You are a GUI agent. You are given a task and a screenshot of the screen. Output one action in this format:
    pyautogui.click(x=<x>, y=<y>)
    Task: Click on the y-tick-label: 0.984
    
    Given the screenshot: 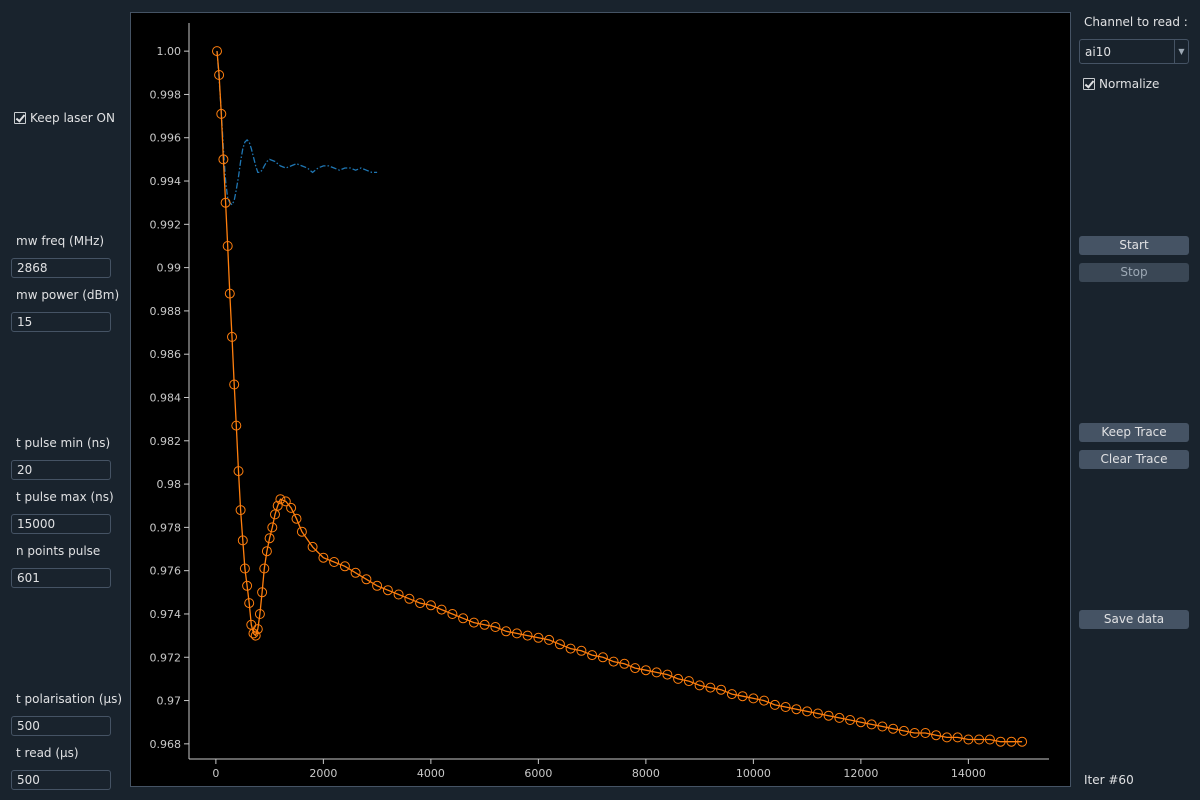 What is the action you would take?
    pyautogui.click(x=166, y=397)
    